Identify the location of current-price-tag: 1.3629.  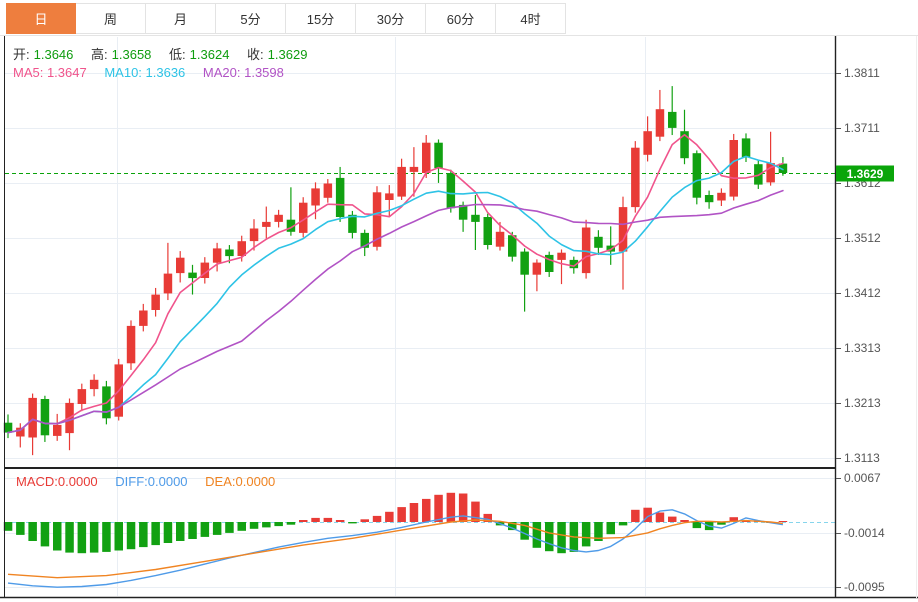
(865, 173).